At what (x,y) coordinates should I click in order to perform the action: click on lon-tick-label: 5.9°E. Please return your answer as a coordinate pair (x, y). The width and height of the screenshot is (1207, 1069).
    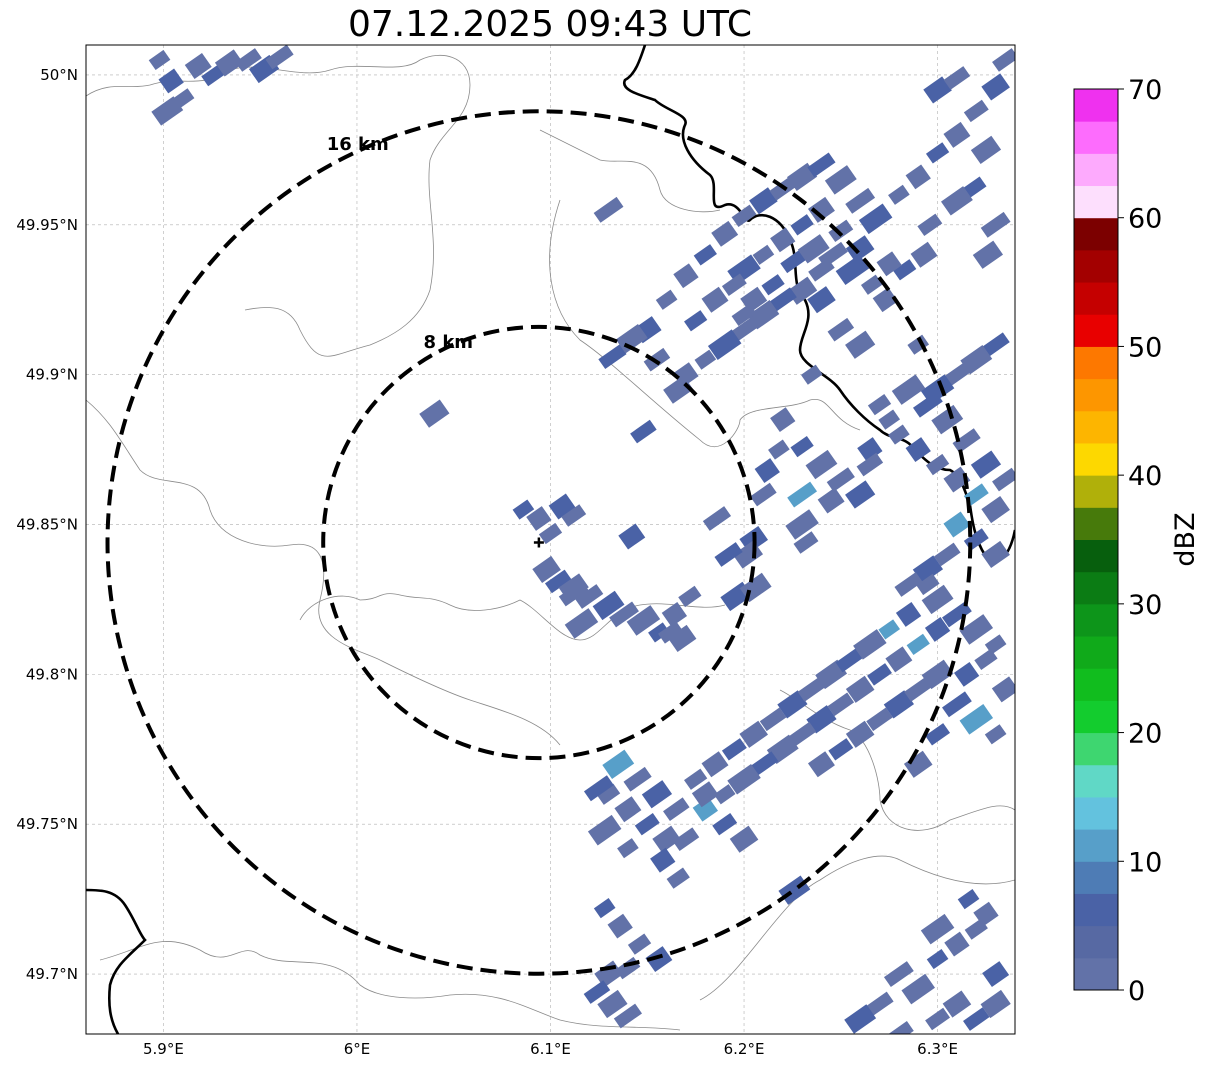
    Looking at the image, I should click on (163, 1049).